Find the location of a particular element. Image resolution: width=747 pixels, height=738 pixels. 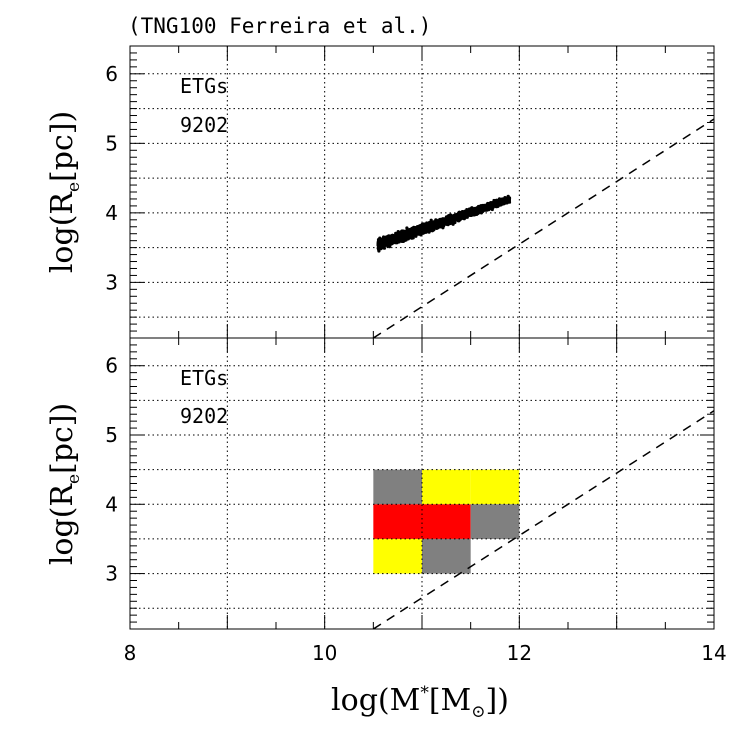

x-tick-label: 14 is located at coordinates (713, 653).